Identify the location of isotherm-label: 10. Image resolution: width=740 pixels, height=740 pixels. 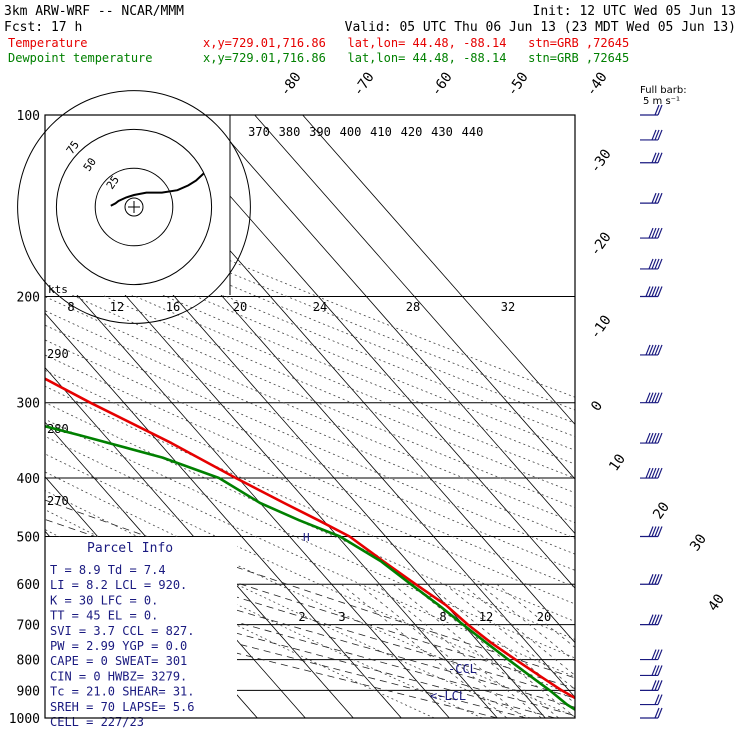
(617, 462).